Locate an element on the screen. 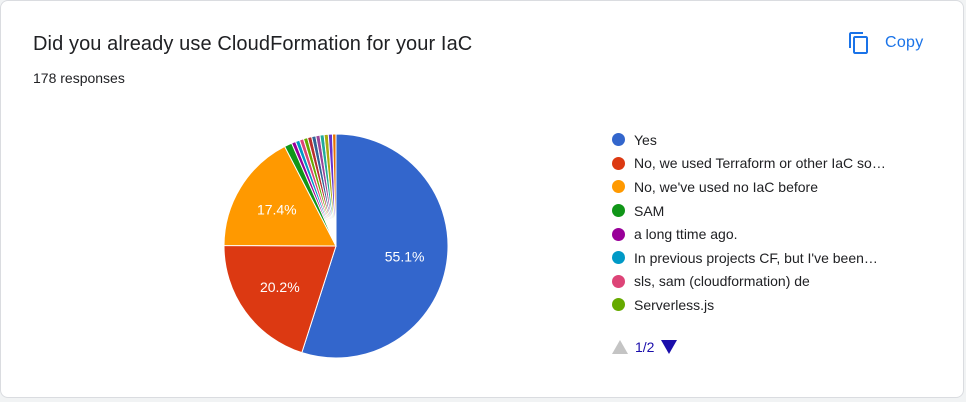  legend-pager: 1/2 is located at coordinates (645, 347).